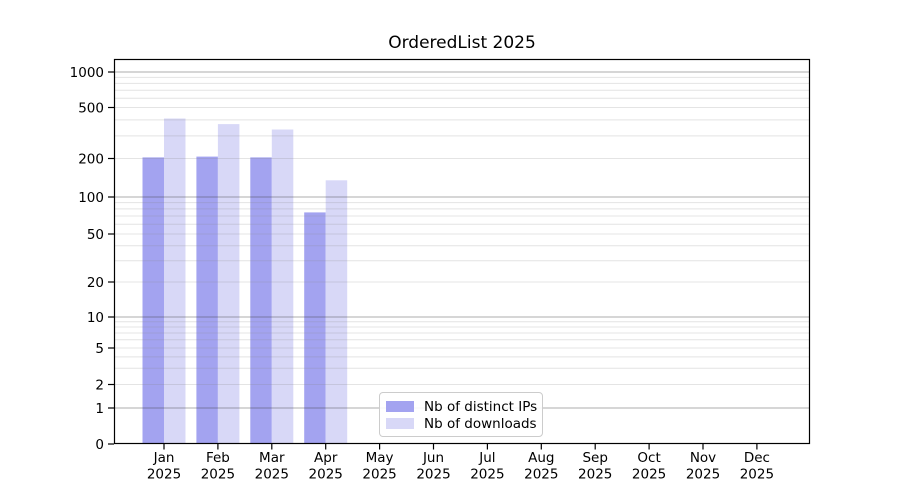 The width and height of the screenshot is (900, 500). Describe the element at coordinates (481, 406) in the screenshot. I see `legend-label-distinct-ips: Nb of distinct IPs` at that location.